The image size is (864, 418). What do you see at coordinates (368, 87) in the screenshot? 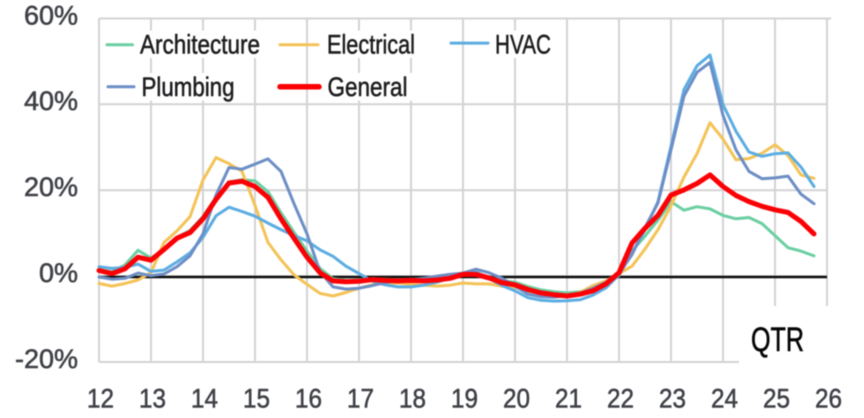
I see `svg-text: General` at bounding box center [368, 87].